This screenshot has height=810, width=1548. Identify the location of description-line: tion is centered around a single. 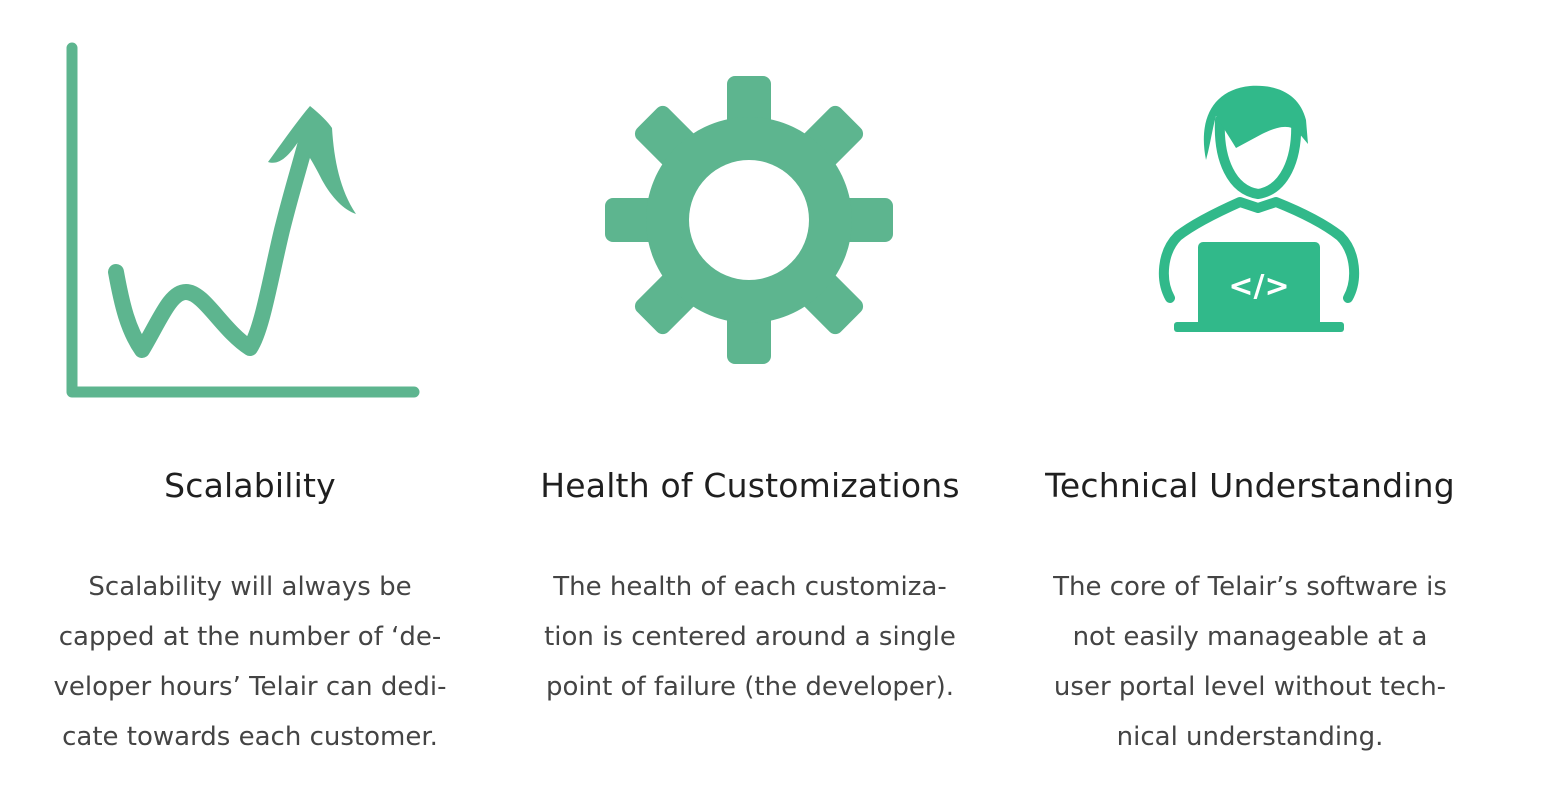
(750, 637).